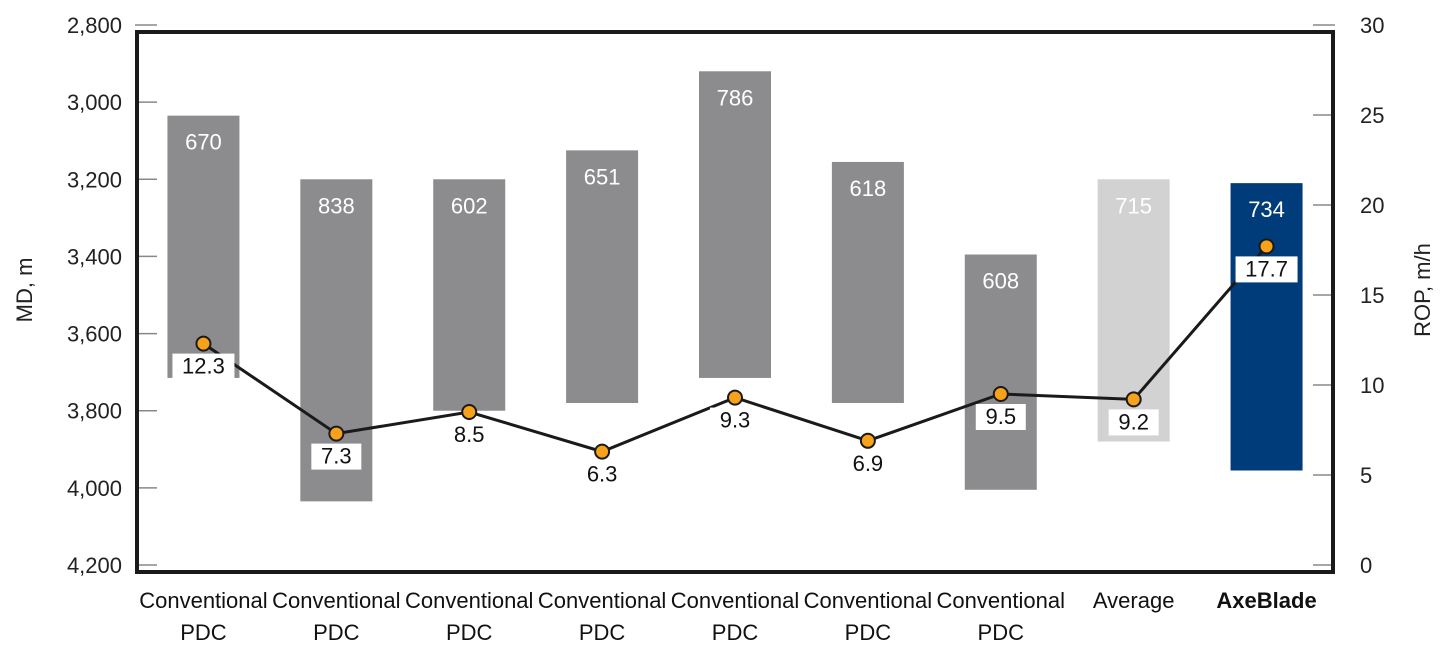 The image size is (1442, 646). Describe the element at coordinates (1422, 290) in the screenshot. I see `y2-axis-title: ROP, m/h` at that location.